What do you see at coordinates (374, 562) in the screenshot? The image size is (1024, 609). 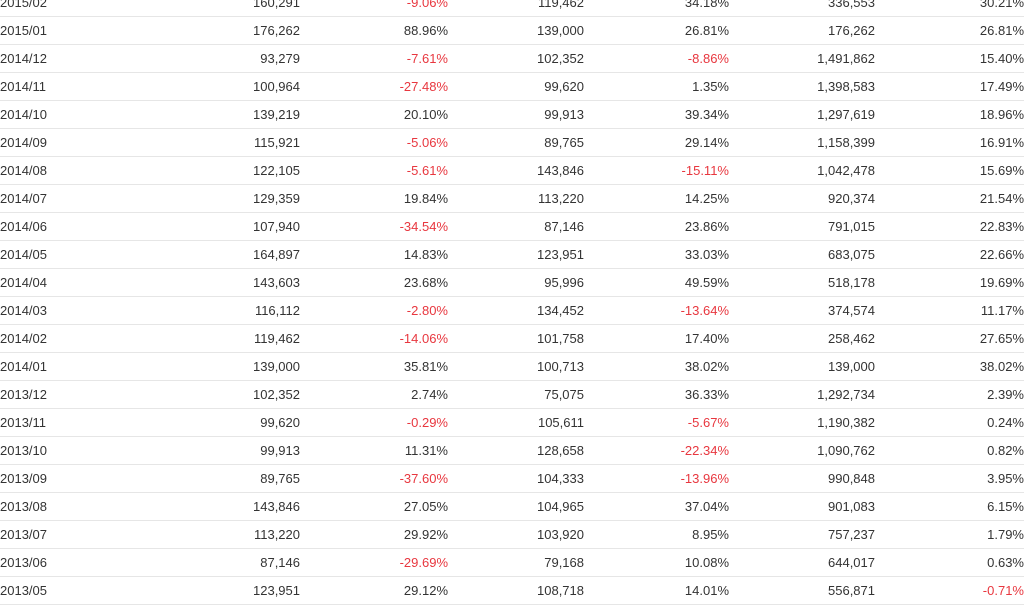 I see `change-a-cell: -29.69%` at bounding box center [374, 562].